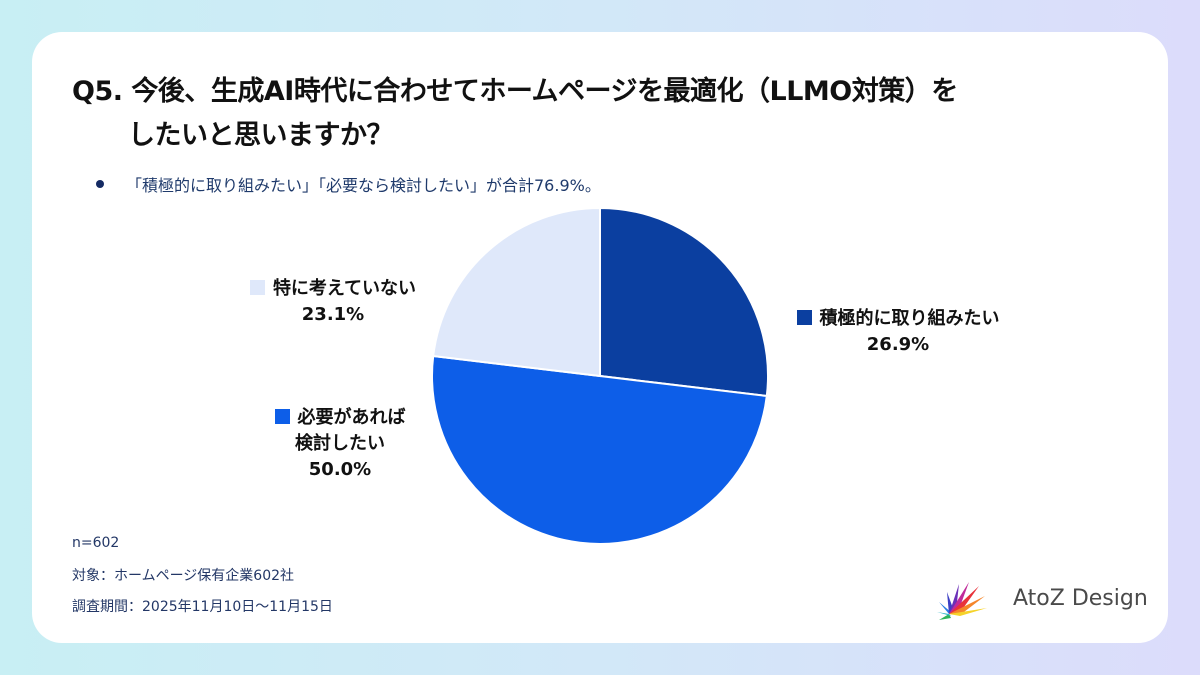 This screenshot has width=1200, height=675. I want to click on summary-text: 「積極的に取り組みたい」「必要なら検討したい」が合計76.9%。, so click(363, 185).